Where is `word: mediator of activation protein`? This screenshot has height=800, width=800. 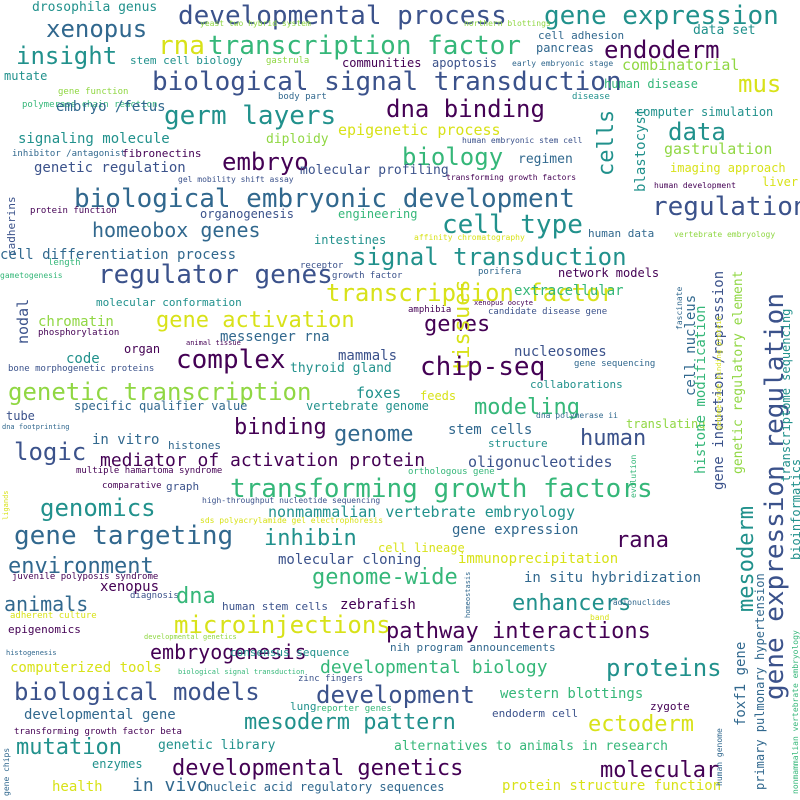 word: mediator of activation protein is located at coordinates (263, 460).